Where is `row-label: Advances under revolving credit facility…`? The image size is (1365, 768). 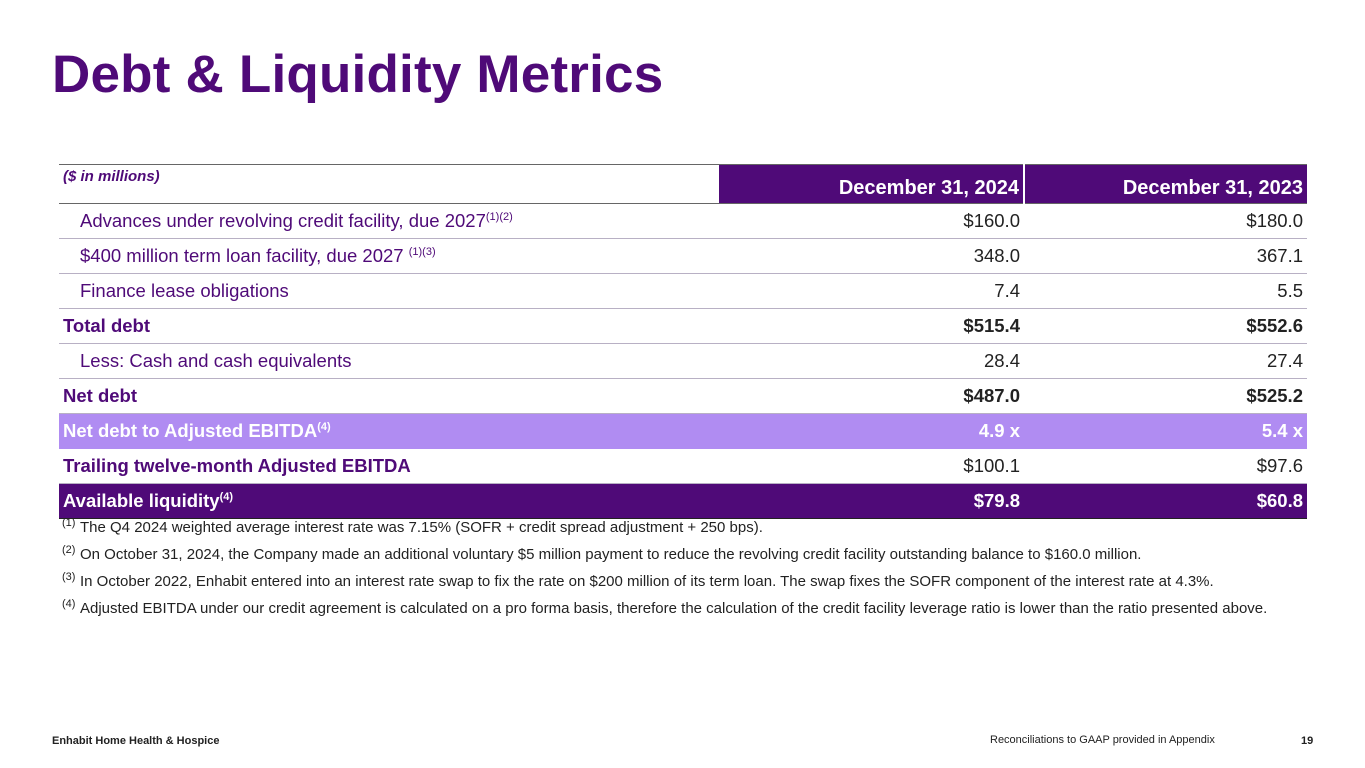 row-label: Advances under revolving credit facility… is located at coordinates (389, 221).